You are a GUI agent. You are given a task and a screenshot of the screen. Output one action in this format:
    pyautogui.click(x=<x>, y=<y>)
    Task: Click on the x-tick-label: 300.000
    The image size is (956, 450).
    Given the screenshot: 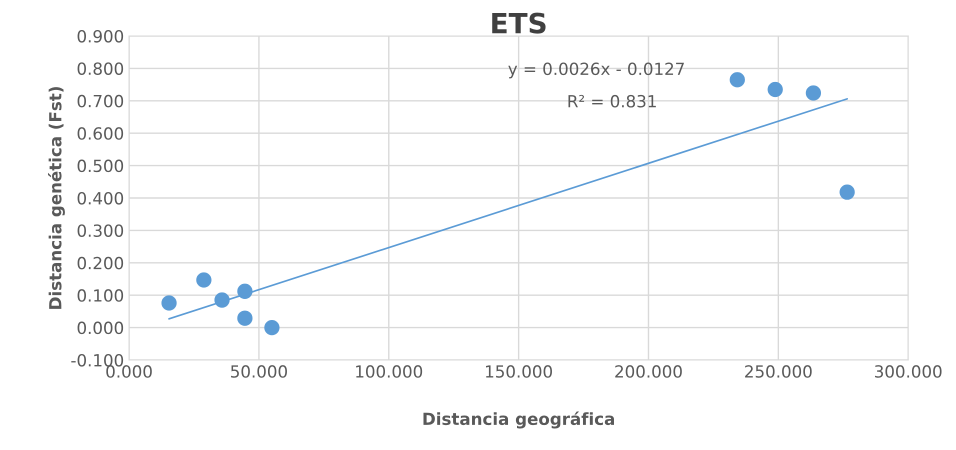 What is the action you would take?
    pyautogui.click(x=908, y=371)
    